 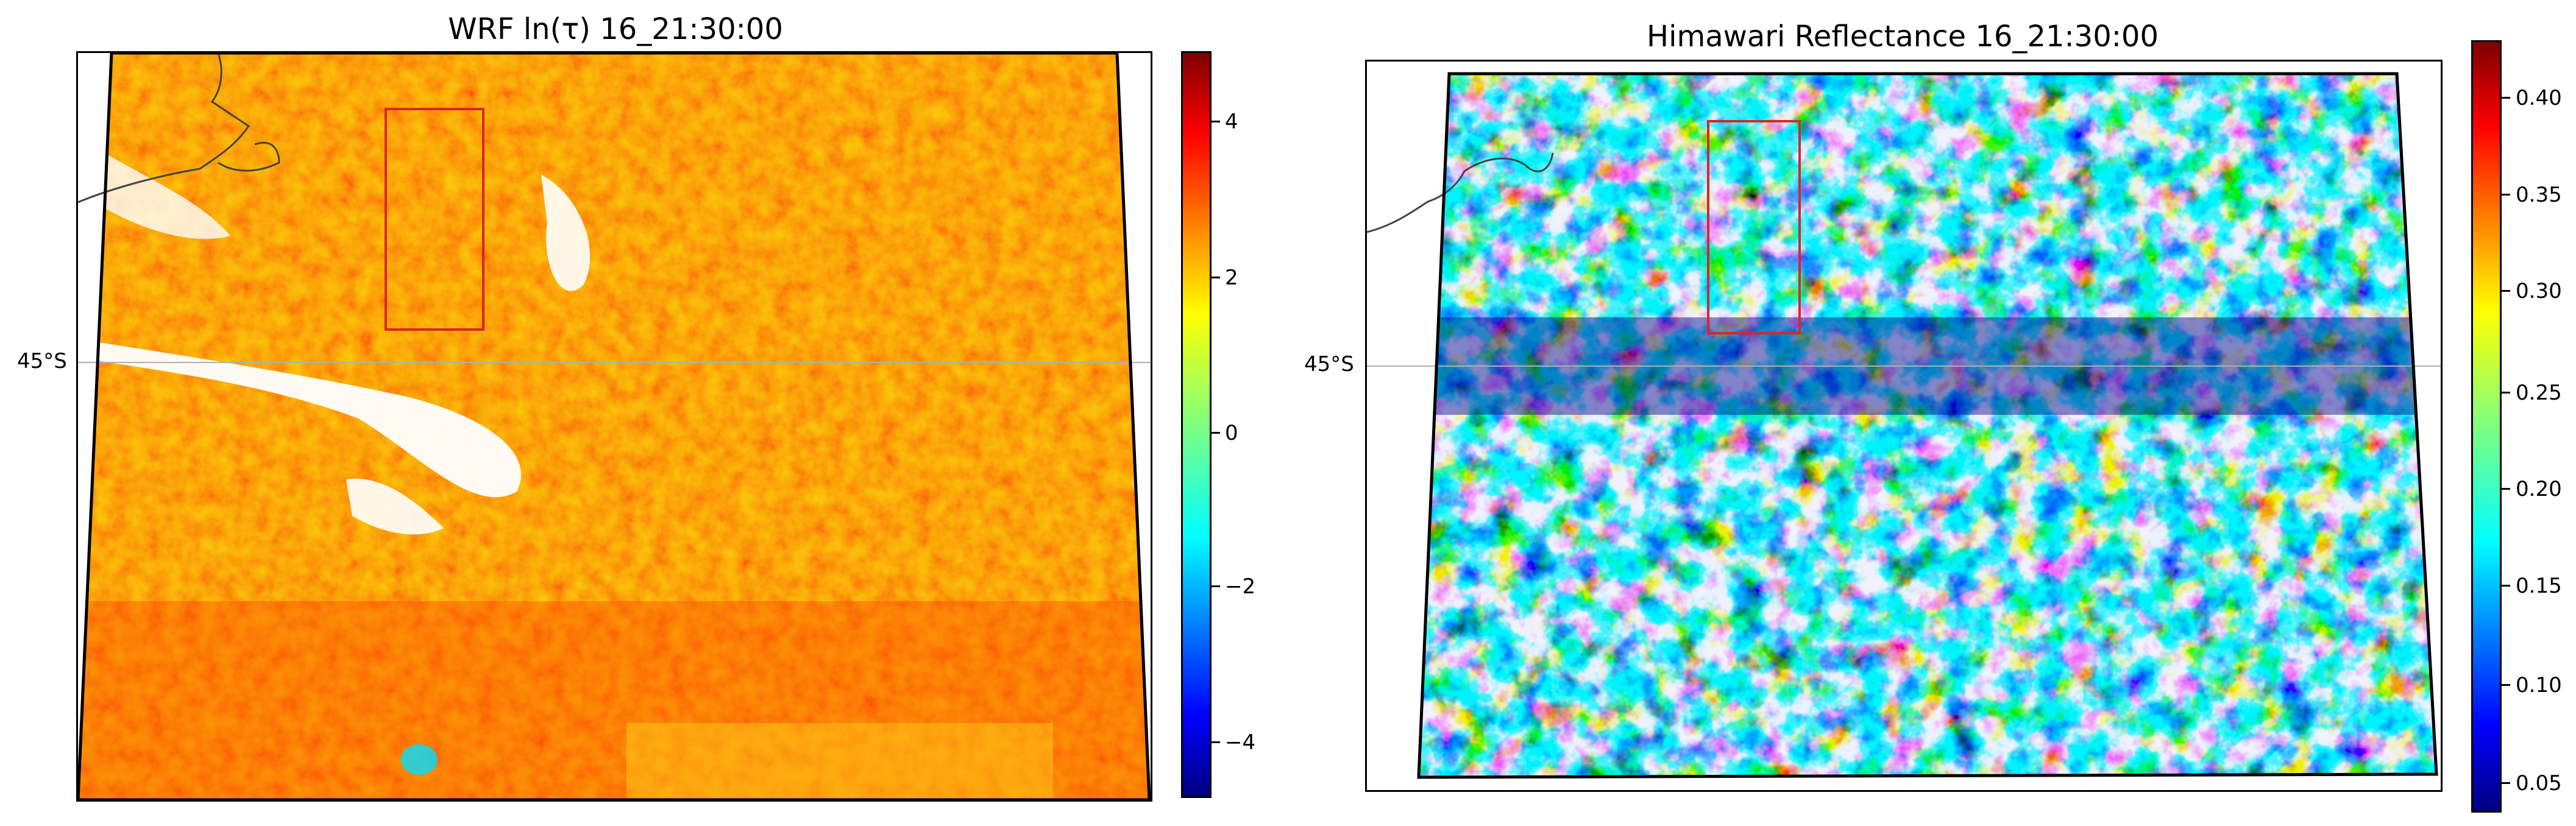 What do you see at coordinates (1197, 424) in the screenshot?
I see `left-colorbar` at bounding box center [1197, 424].